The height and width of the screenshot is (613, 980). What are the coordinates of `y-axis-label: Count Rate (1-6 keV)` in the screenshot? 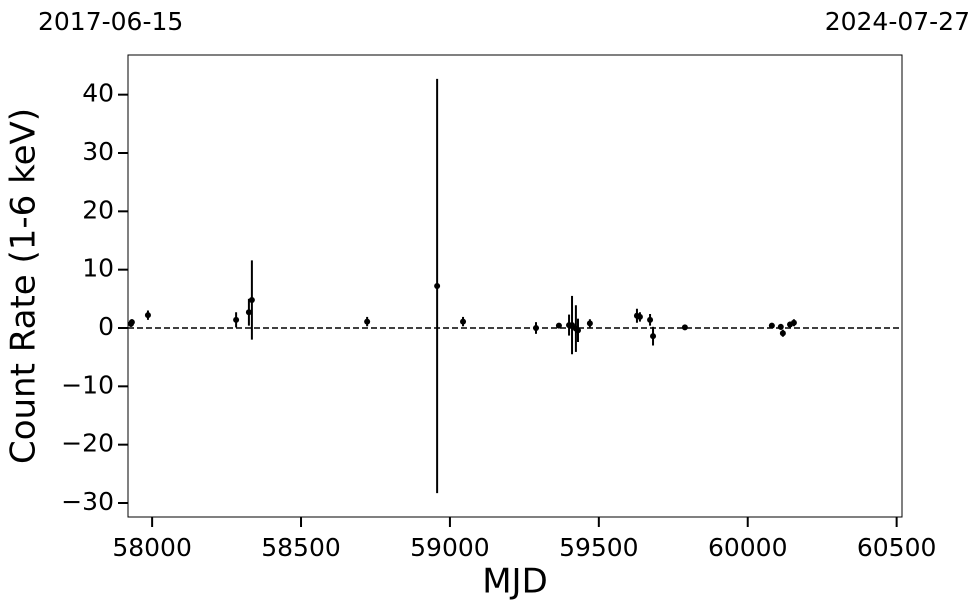 It's located at (24, 286).